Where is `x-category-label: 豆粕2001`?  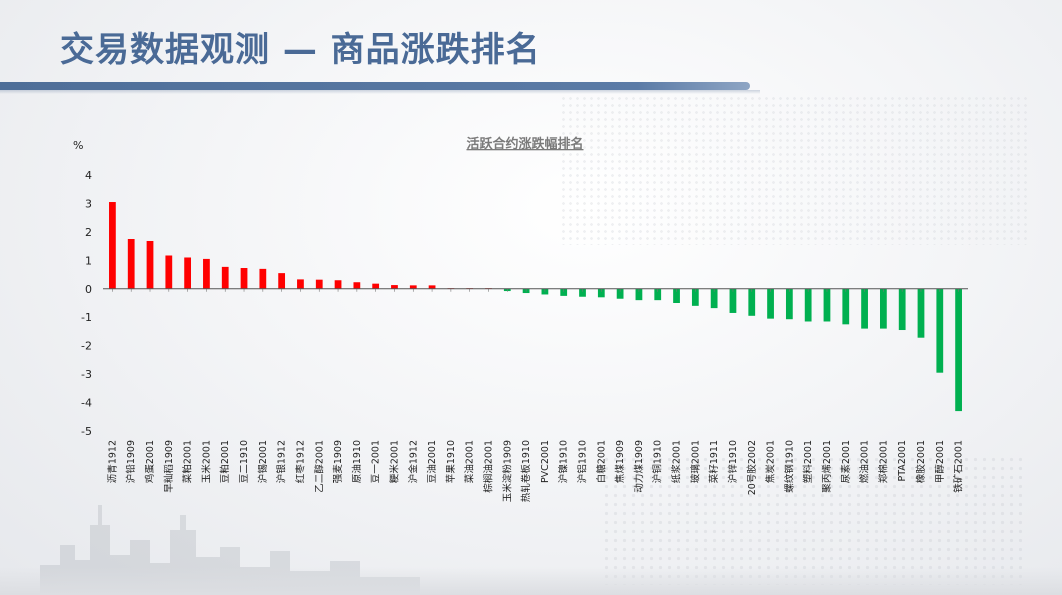
x-category-label: 豆粕2001 is located at coordinates (225, 461).